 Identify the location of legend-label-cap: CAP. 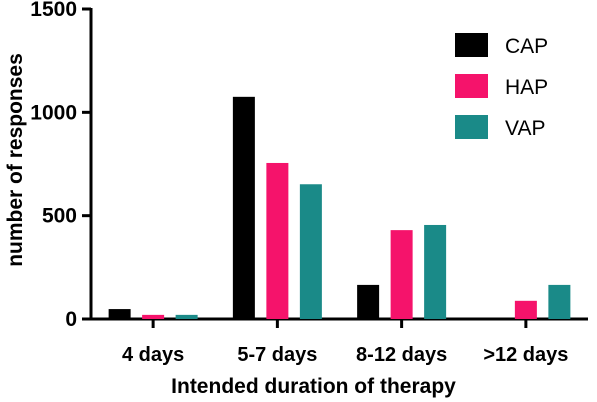
(526, 46).